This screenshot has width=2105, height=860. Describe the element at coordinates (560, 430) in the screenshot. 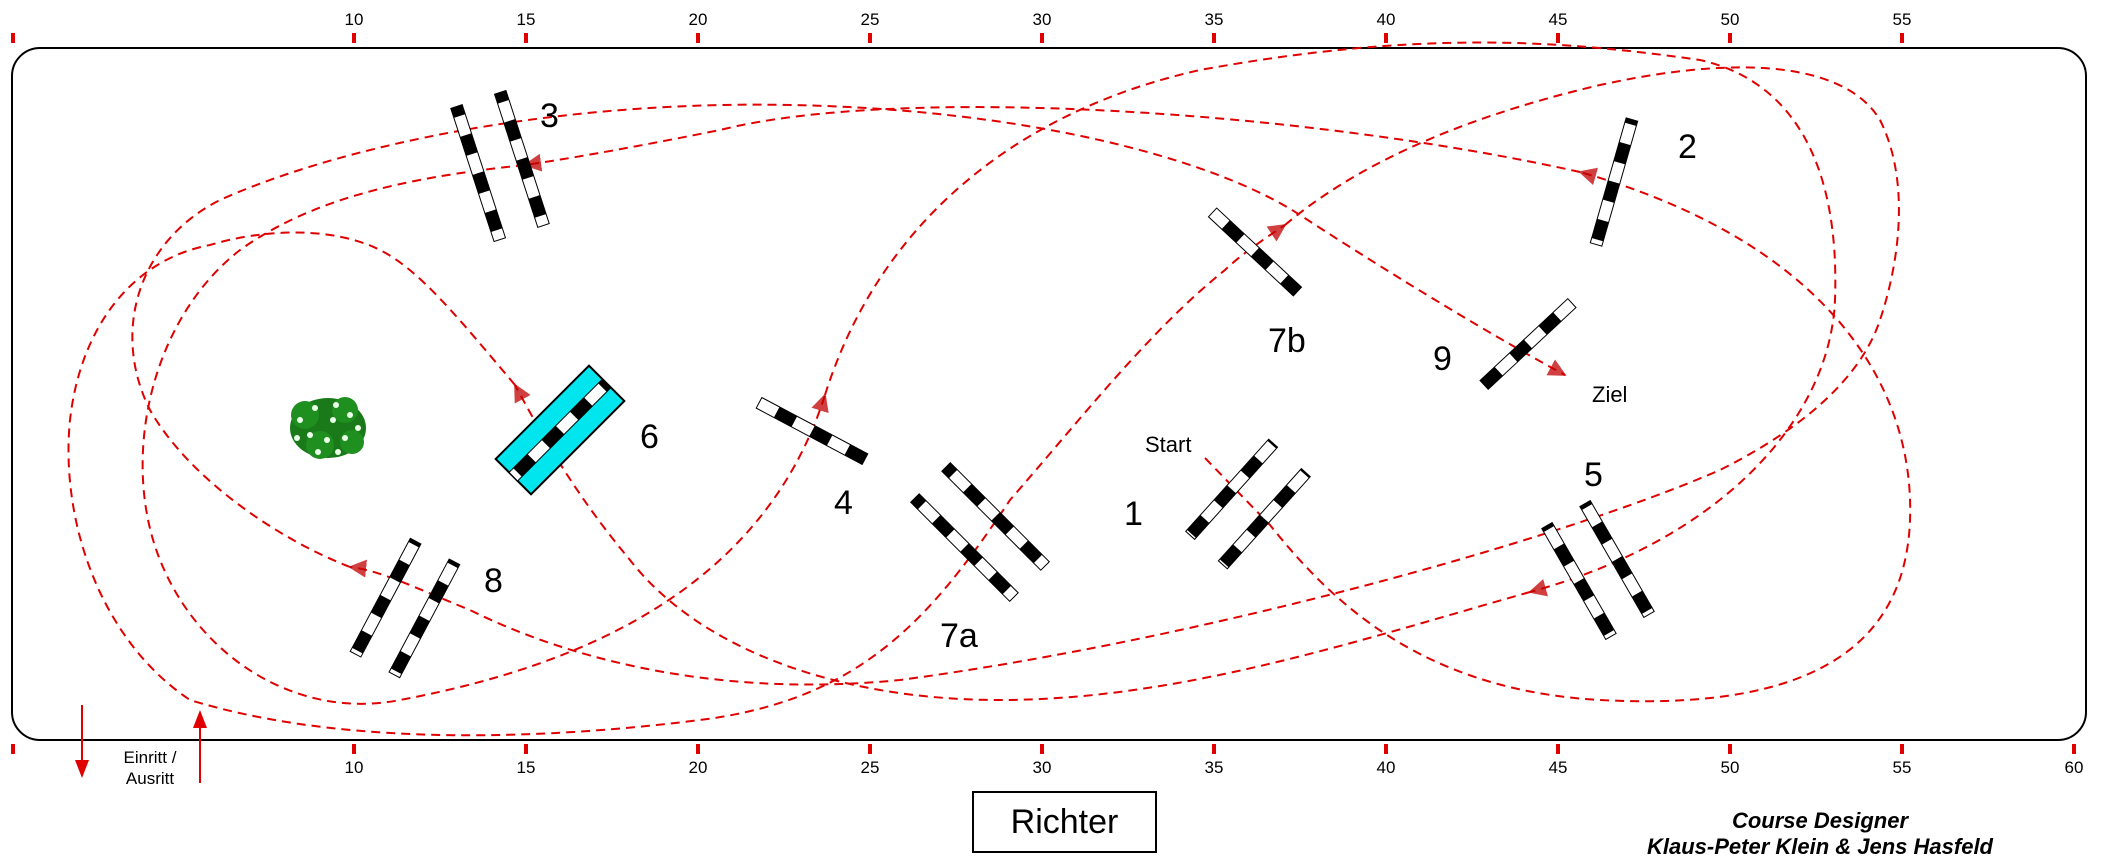

I see `obstacle-6-water` at that location.